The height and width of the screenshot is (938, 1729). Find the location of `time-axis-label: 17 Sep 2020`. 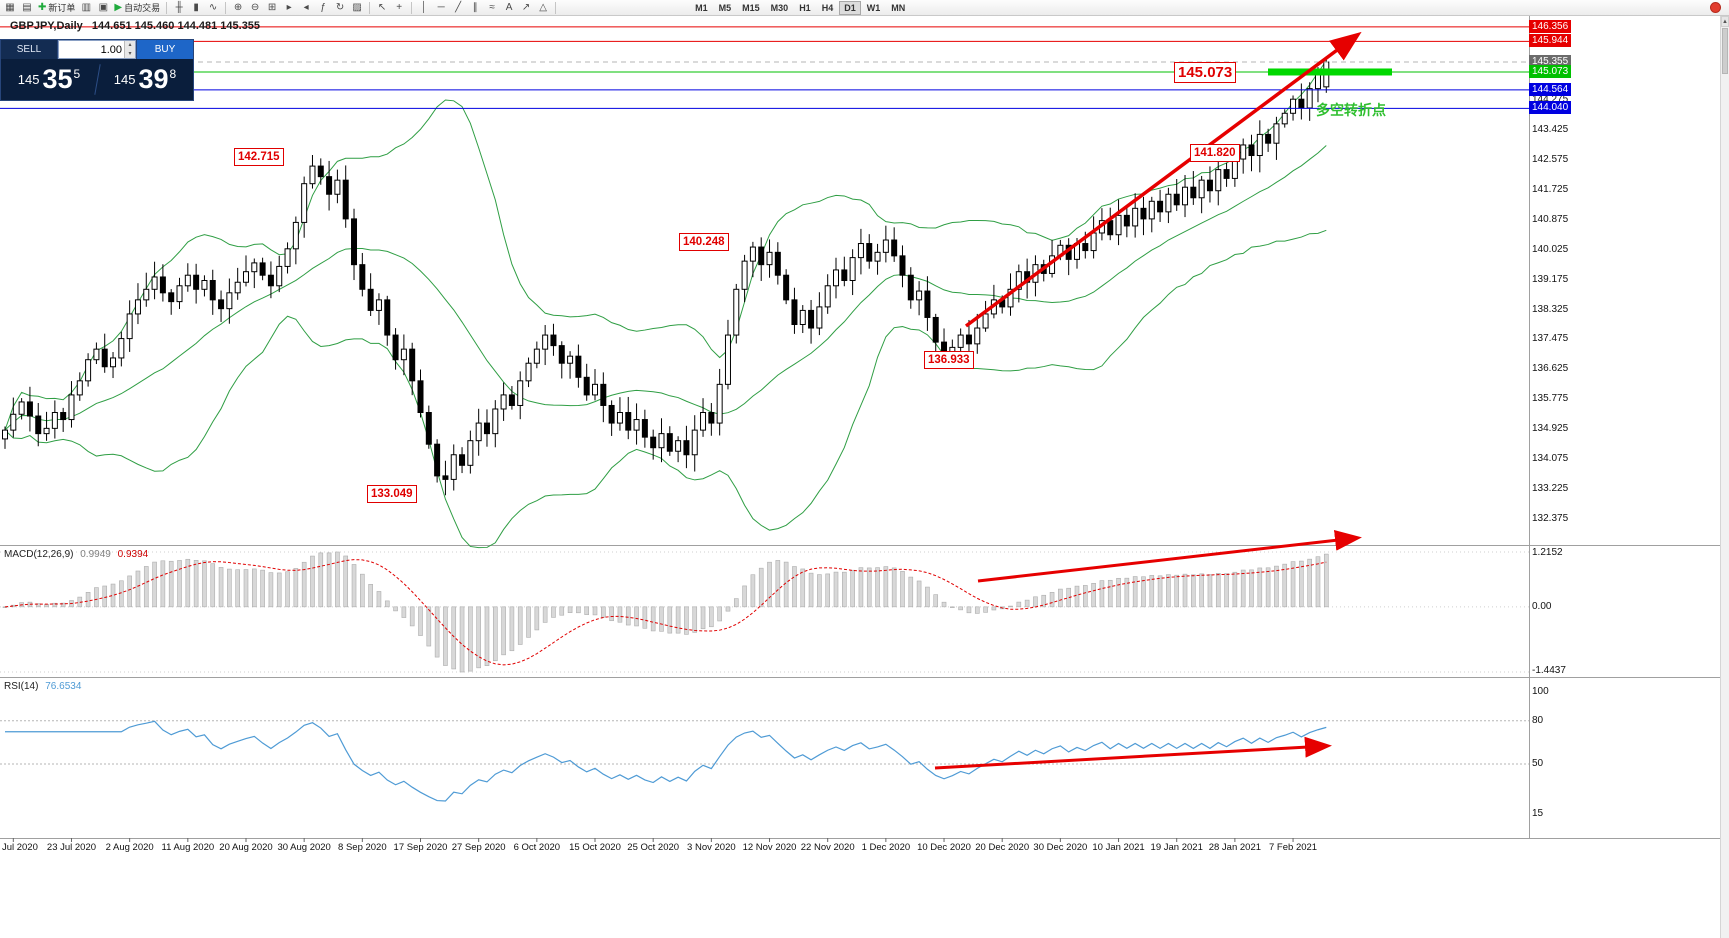

time-axis-label: 17 Sep 2020 is located at coordinates (420, 847).